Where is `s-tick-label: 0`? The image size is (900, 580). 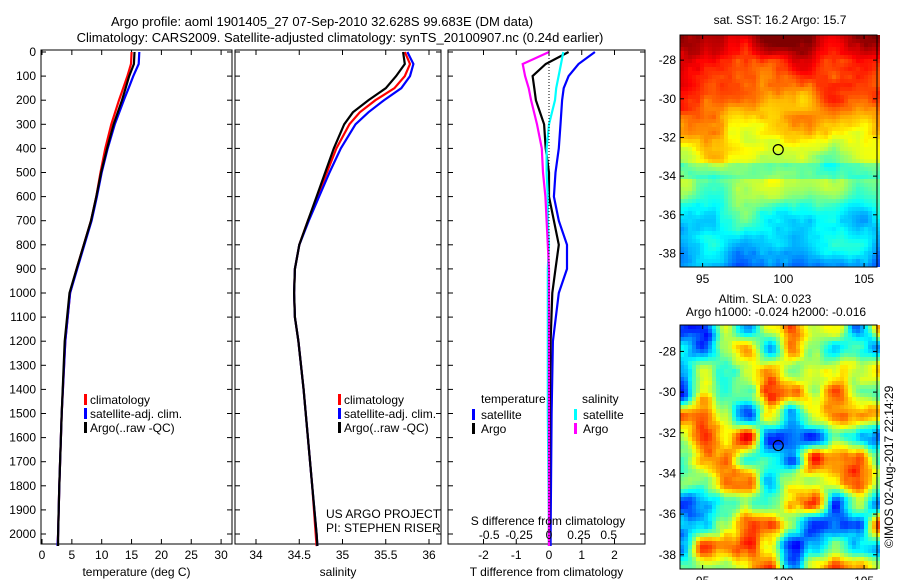 s-tick-label: 0 is located at coordinates (549, 535).